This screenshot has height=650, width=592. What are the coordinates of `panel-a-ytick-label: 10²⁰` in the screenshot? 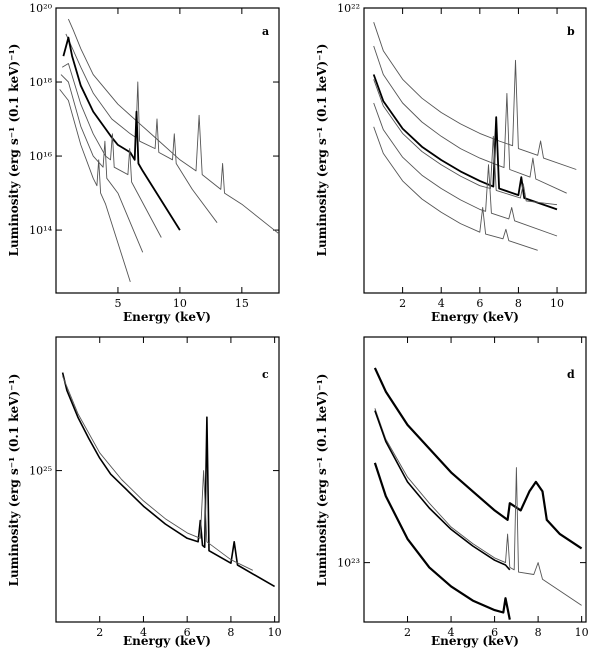 It's located at (40, 8).